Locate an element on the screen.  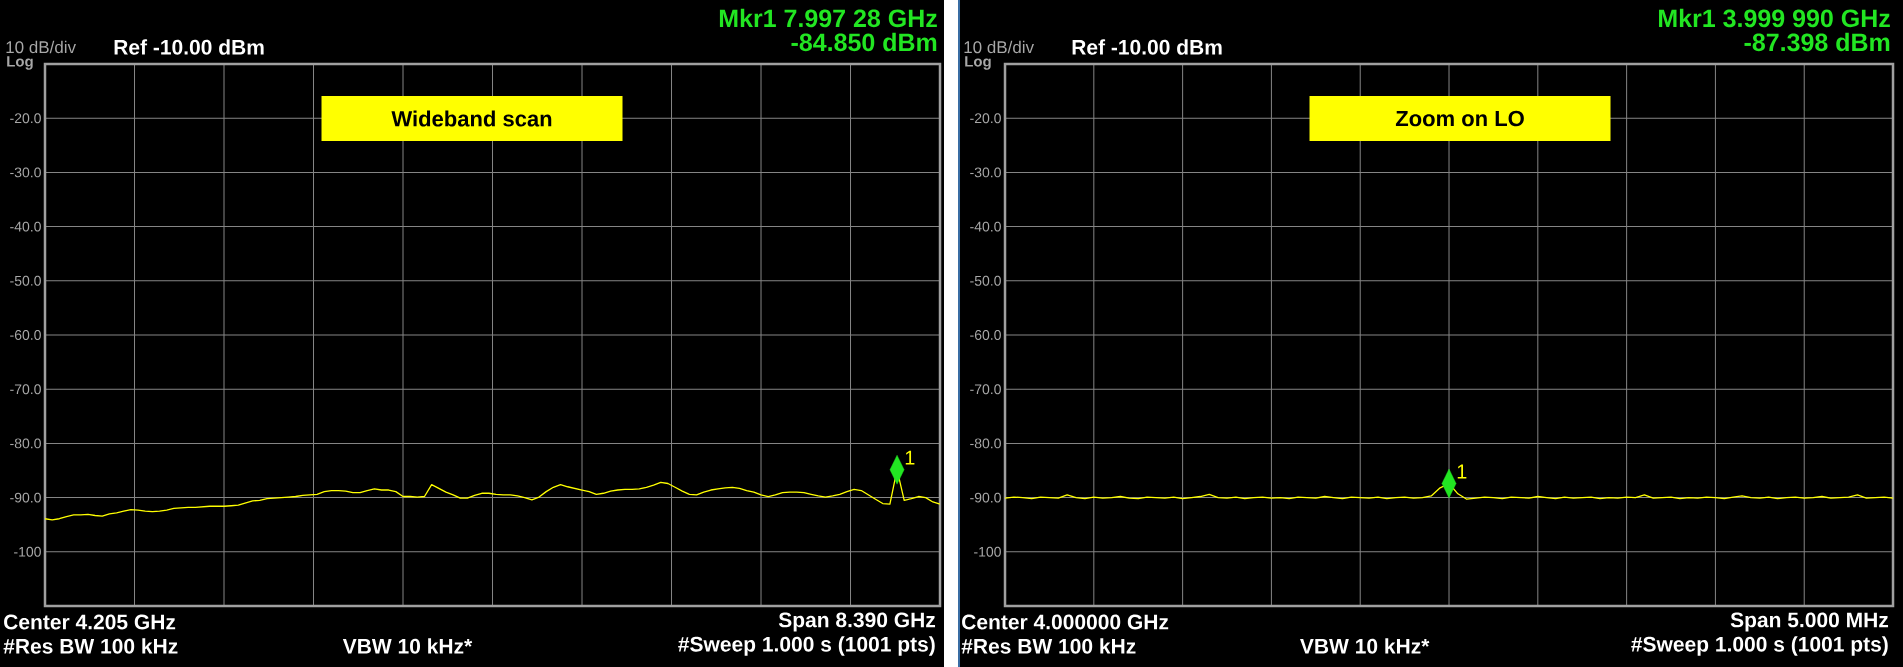
text: Center 4.205 GHz is located at coordinates (90, 622).